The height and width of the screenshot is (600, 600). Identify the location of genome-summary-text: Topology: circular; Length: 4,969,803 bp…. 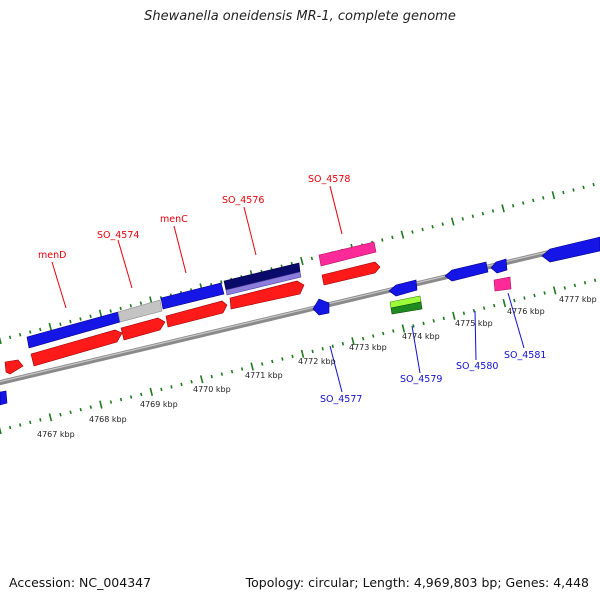
(417, 582).